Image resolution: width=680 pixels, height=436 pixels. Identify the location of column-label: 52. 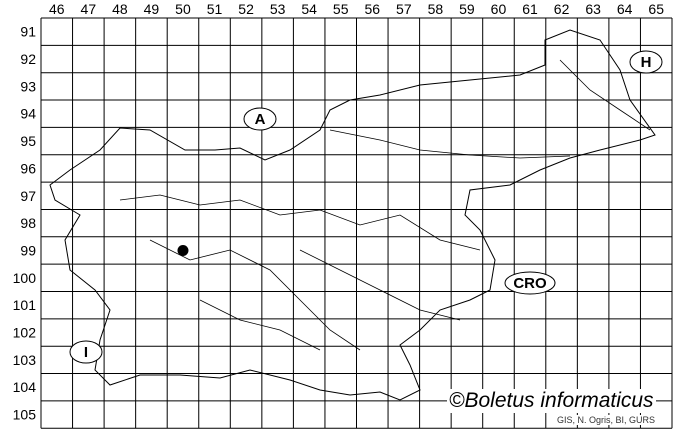
(246, 9).